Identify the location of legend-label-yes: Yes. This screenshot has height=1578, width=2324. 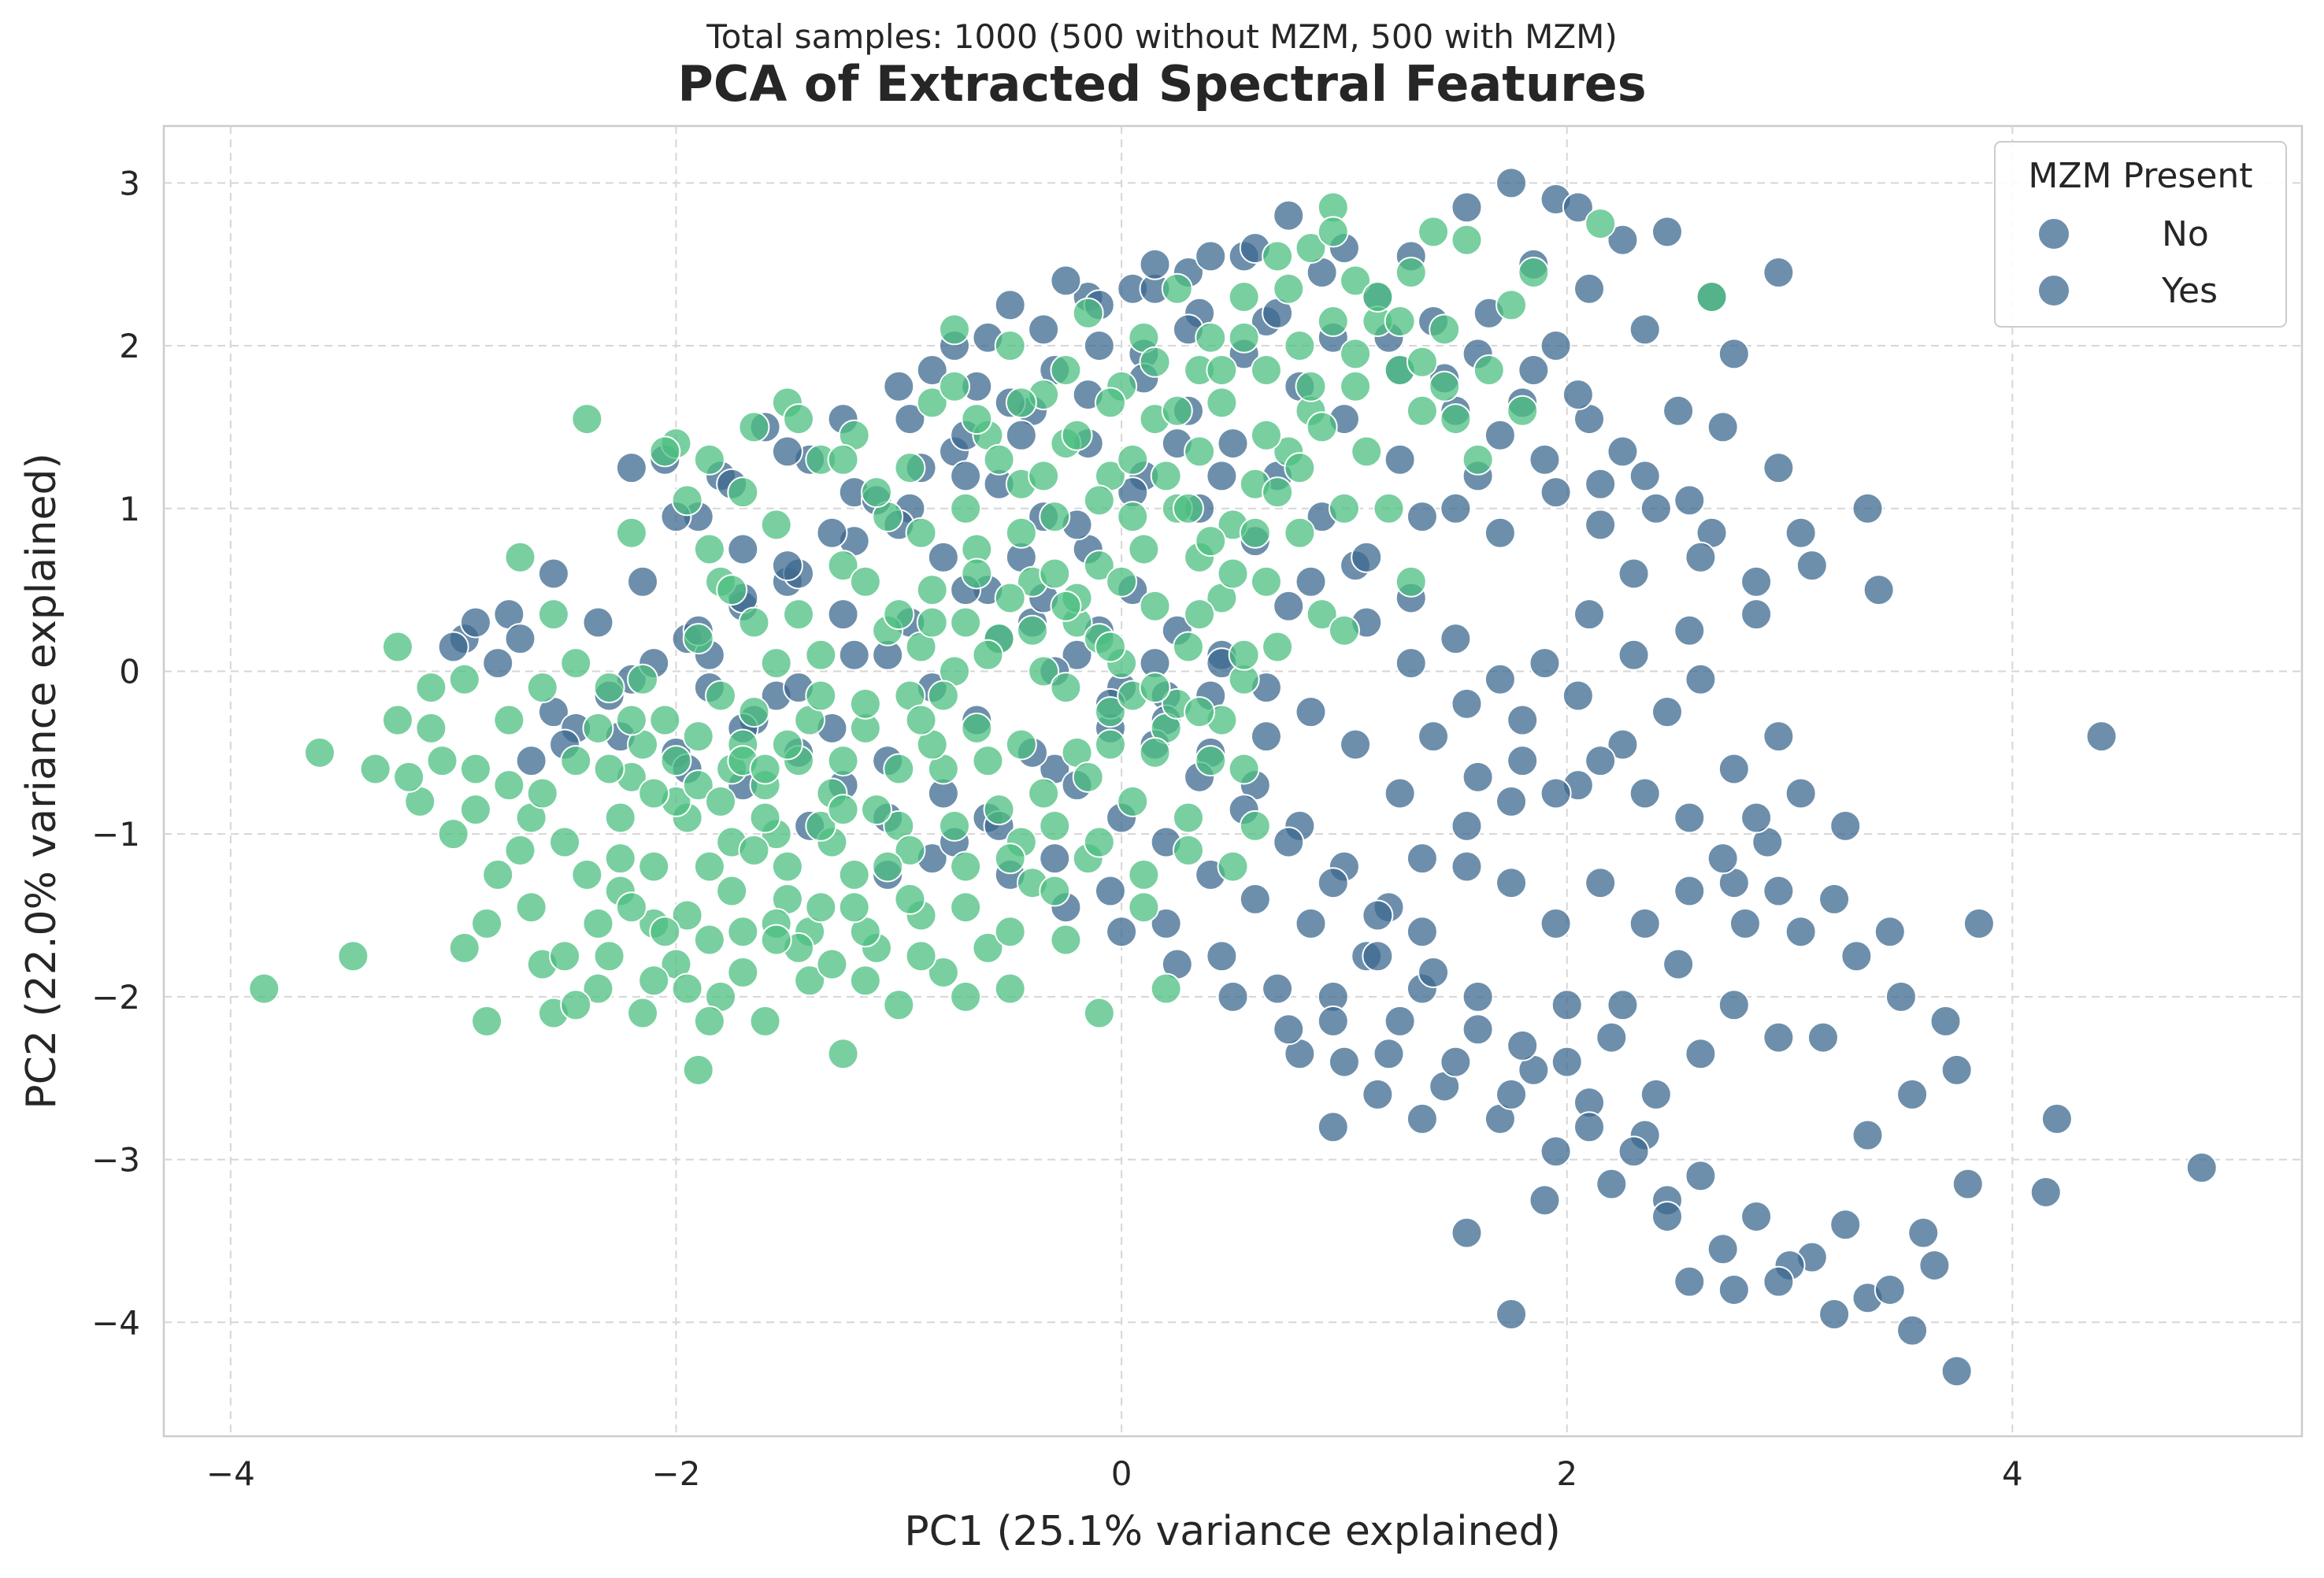
(2189, 291).